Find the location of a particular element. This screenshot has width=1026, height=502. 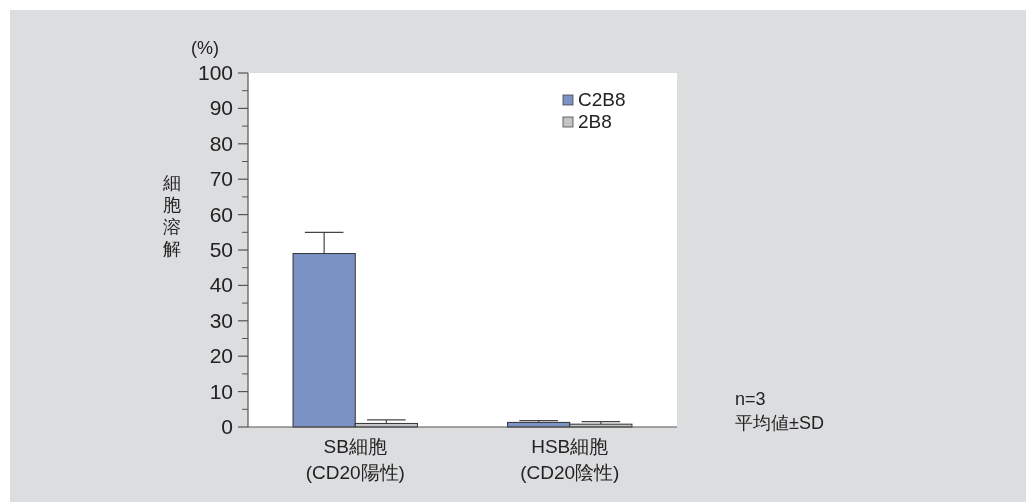

y-tick-label: 30 is located at coordinates (221, 320).